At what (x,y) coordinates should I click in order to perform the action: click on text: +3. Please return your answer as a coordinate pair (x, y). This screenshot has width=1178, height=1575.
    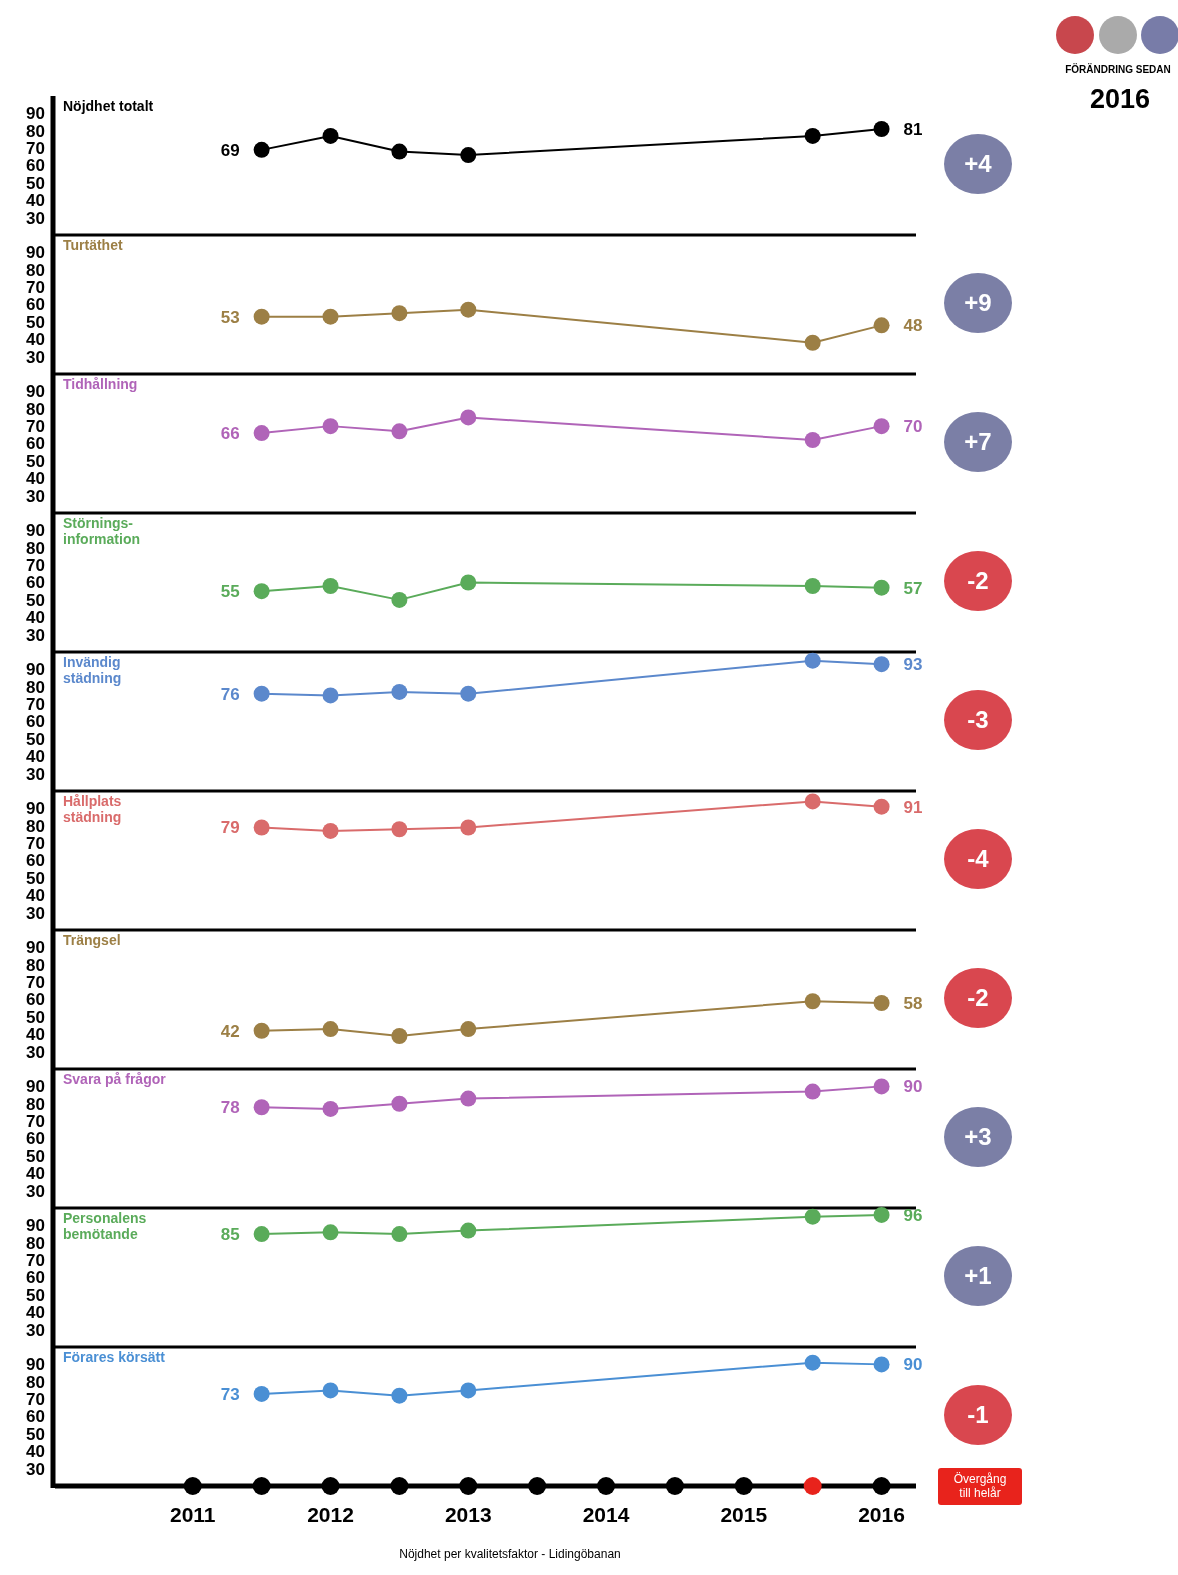
    Looking at the image, I should click on (978, 1137).